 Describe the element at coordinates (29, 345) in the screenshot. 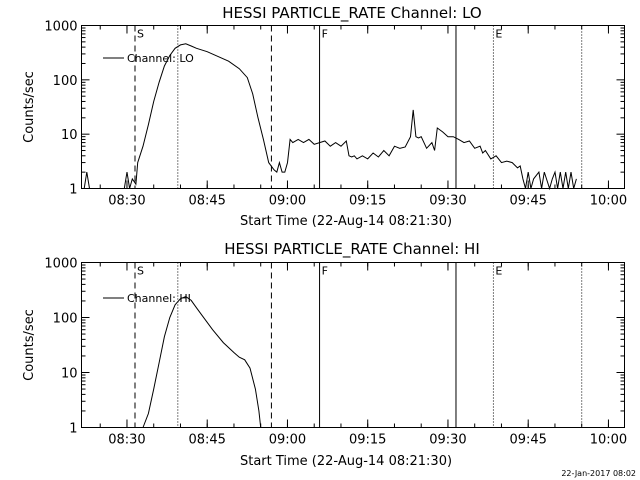

I see `y-axis-label-hi: Counts/sec` at that location.